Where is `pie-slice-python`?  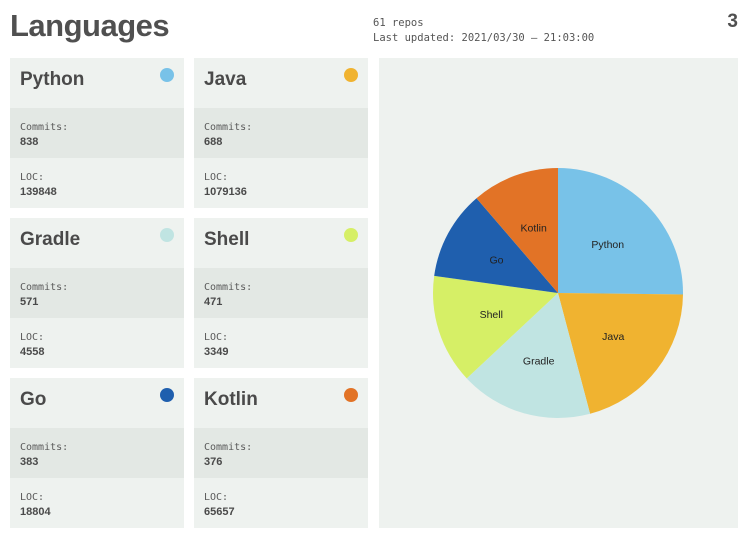
pie-slice-python is located at coordinates (620, 231).